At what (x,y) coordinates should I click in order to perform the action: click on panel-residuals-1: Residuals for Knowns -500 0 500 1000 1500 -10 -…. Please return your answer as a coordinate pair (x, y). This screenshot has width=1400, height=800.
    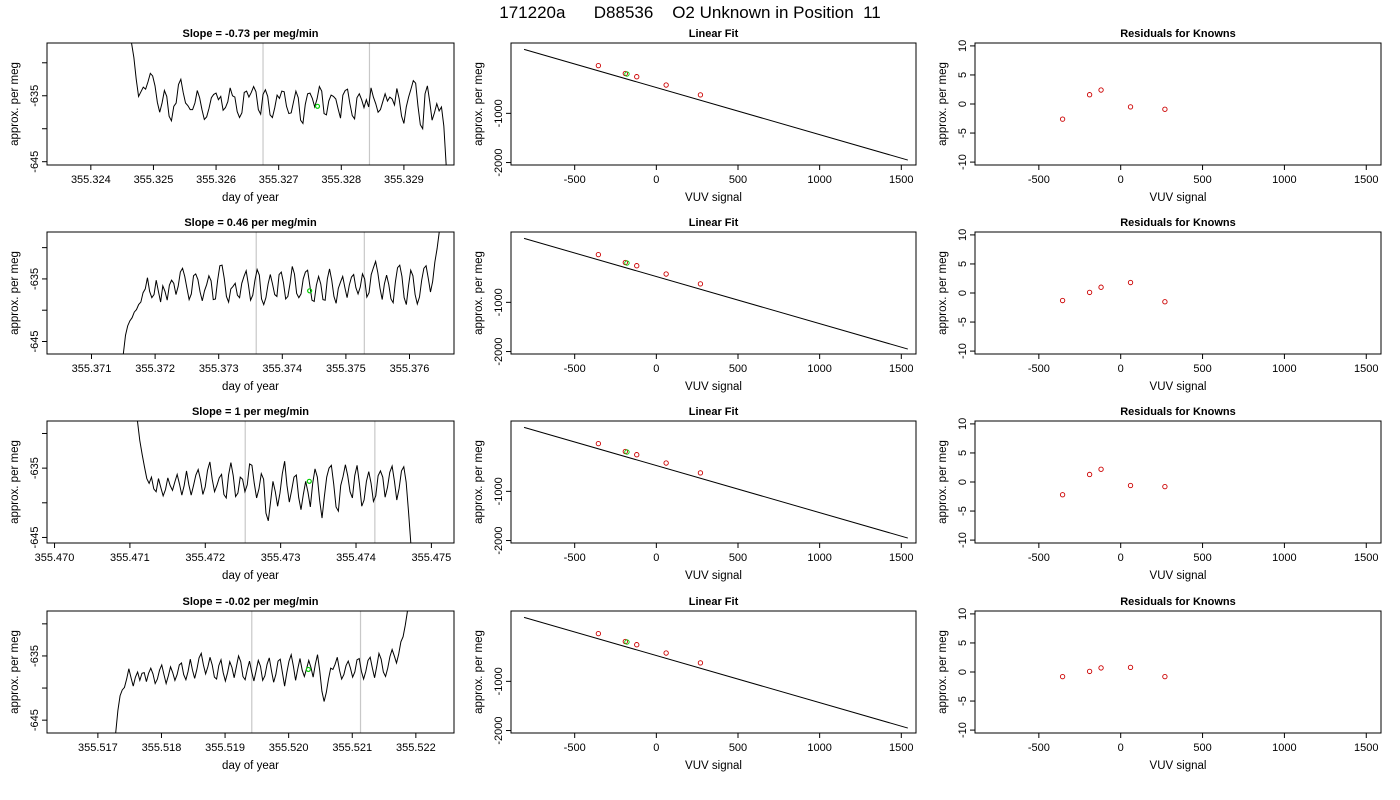
    Looking at the image, I should click on (1159, 116).